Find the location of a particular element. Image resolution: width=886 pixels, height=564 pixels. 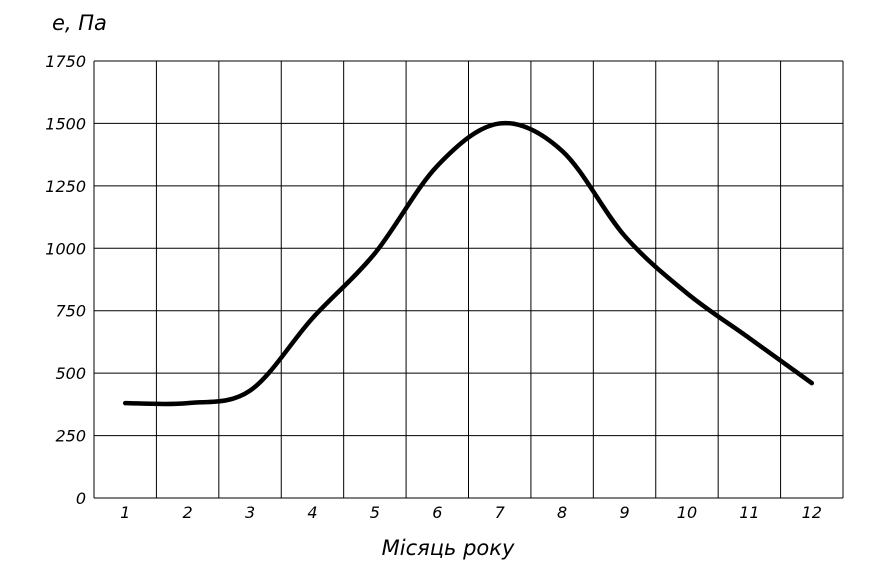

y-tick-labels: 0 250 500 750 1000 1250 1500 1750 is located at coordinates (65, 280).